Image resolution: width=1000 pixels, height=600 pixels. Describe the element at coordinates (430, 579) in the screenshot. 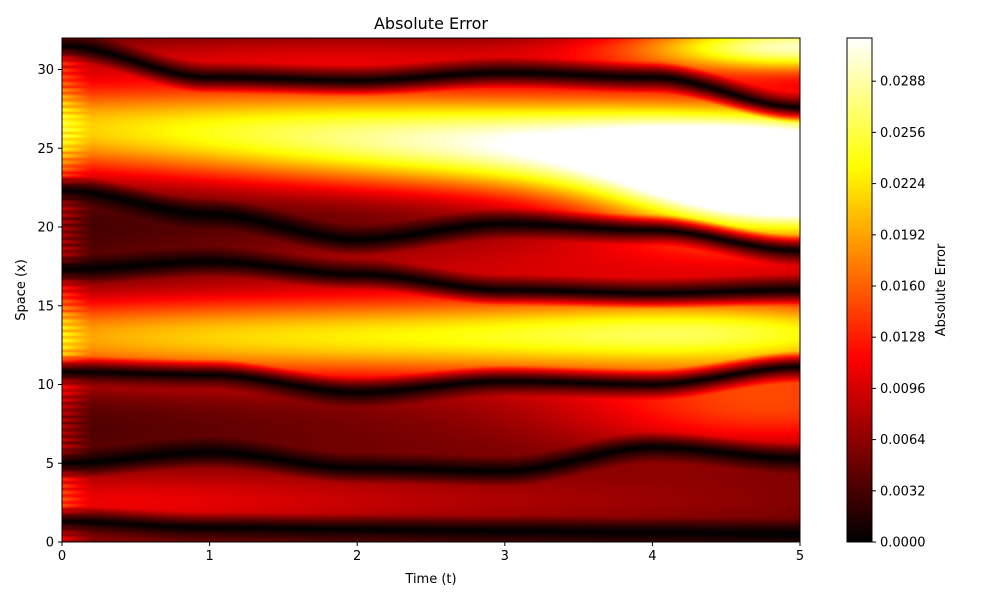

I see `x-axis-label: Time (t)` at that location.